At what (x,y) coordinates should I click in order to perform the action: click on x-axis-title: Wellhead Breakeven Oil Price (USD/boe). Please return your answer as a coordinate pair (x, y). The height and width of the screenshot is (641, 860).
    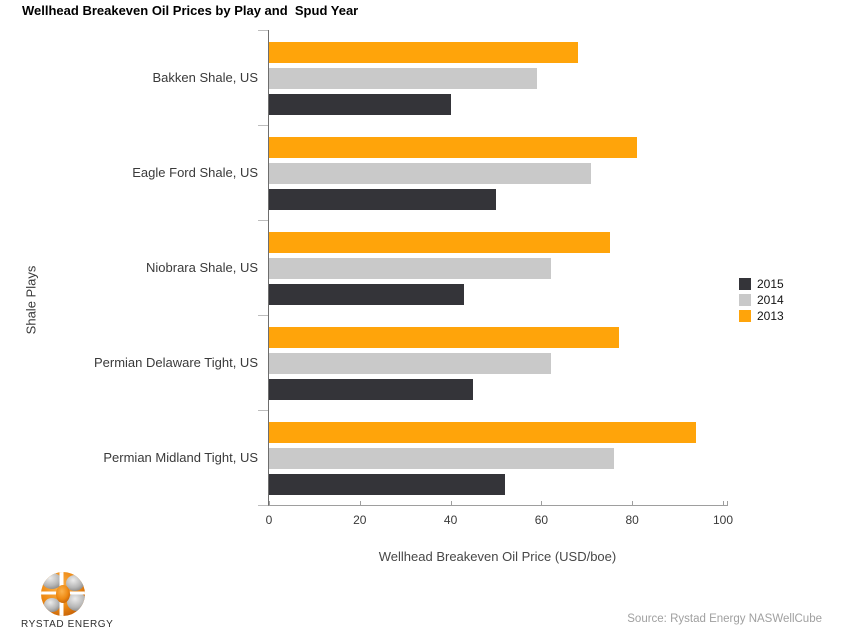
    Looking at the image, I should click on (497, 556).